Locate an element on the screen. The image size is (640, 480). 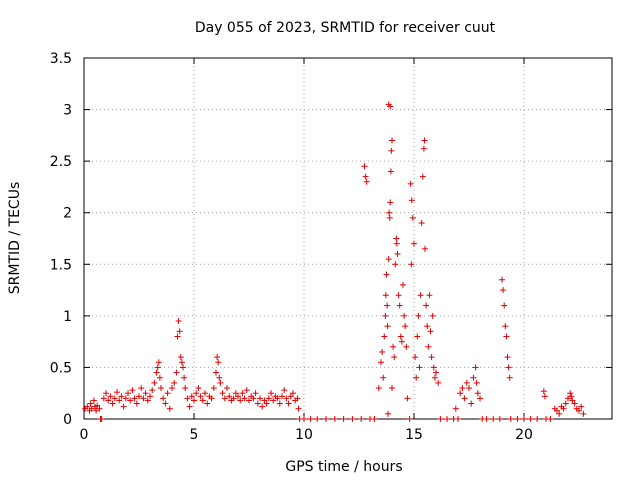
y-axis-label: SRMTID / TECUs is located at coordinates (15, 238).